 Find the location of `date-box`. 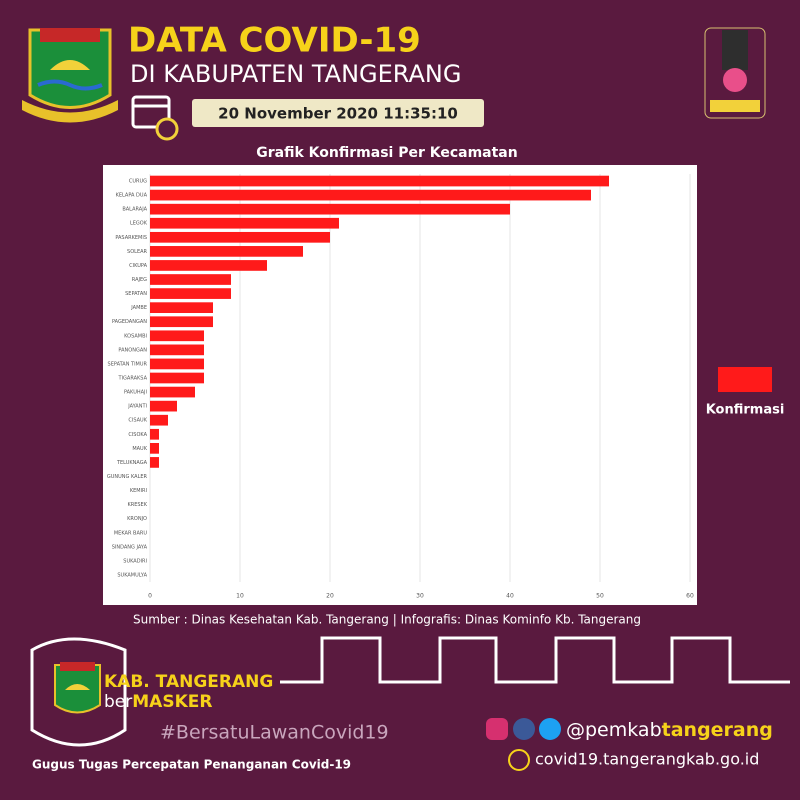

date-box is located at coordinates (338, 113).